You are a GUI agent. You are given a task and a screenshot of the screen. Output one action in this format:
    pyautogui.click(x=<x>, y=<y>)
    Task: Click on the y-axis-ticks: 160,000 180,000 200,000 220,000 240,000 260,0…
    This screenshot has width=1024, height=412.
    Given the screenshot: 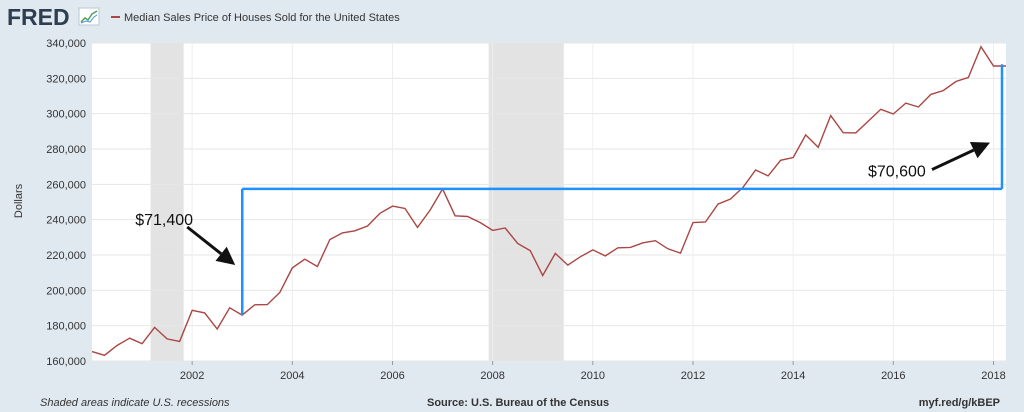 What is the action you would take?
    pyautogui.click(x=66, y=203)
    